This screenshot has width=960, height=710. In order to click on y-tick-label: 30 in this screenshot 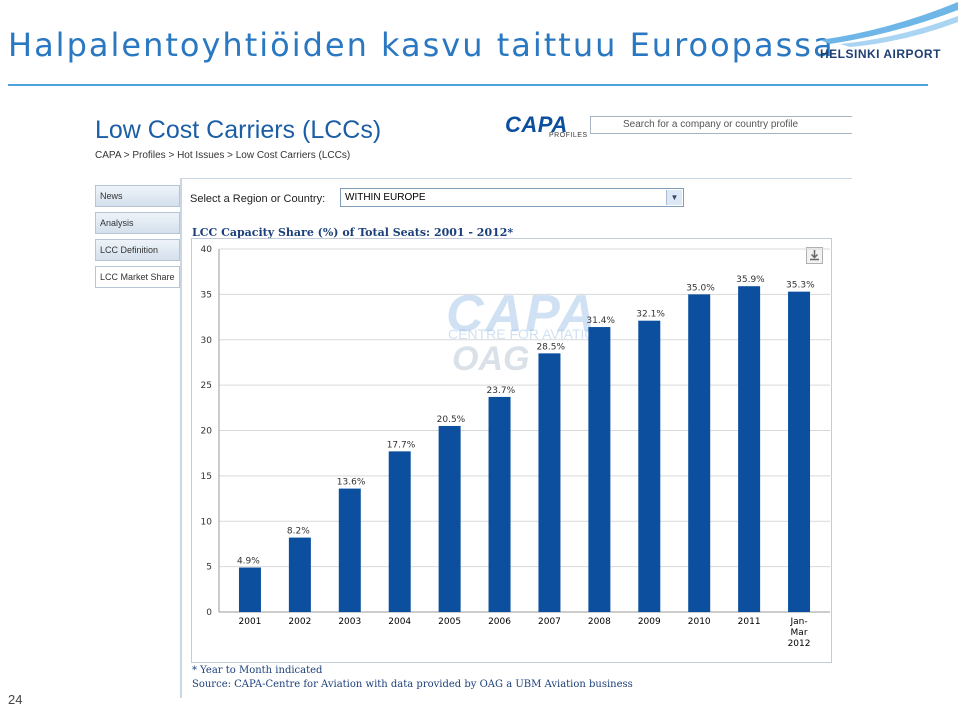, I will do `click(207, 341)`.